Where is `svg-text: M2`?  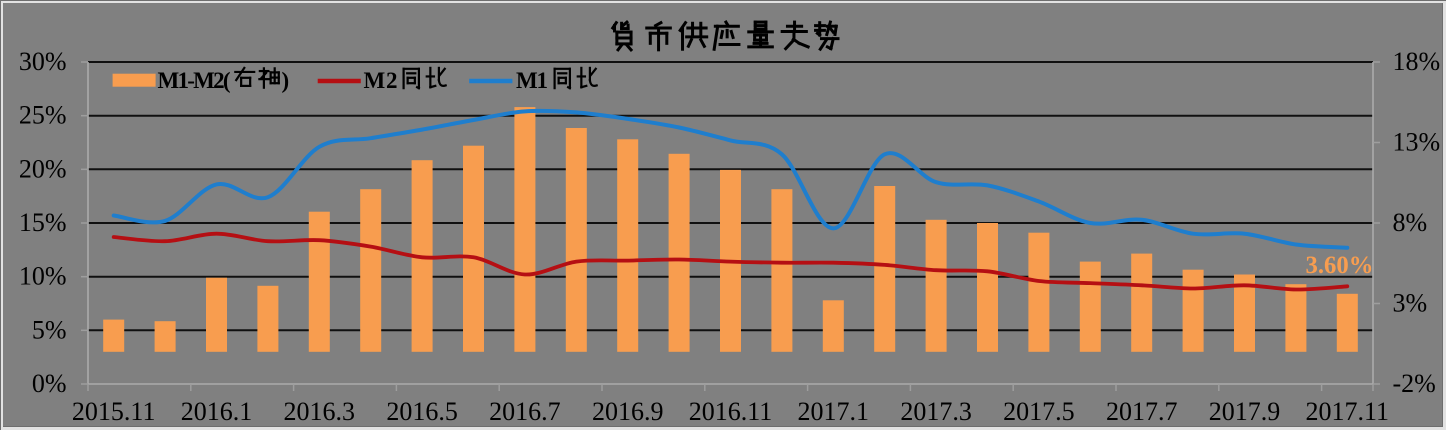
svg-text: M2 is located at coordinates (381, 80).